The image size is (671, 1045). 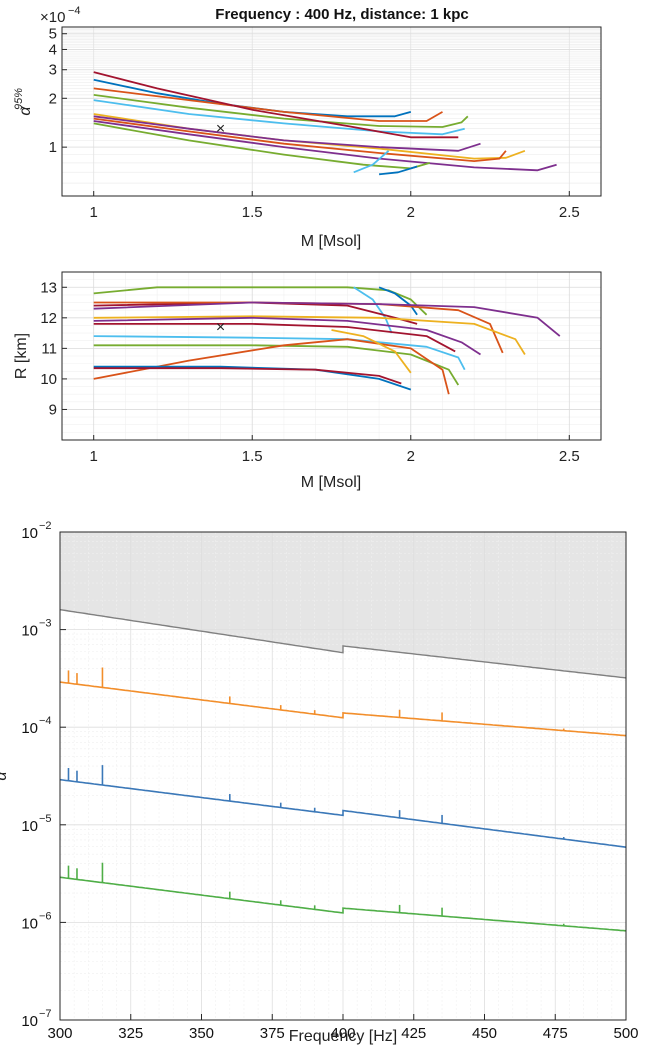 I want to click on y-multiplier-exponent: −4, so click(x=74, y=11).